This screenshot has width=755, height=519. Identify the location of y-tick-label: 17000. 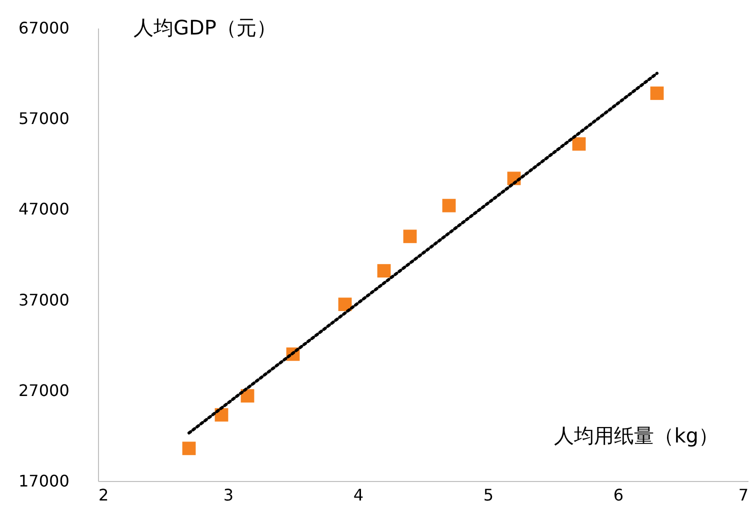
(44, 481).